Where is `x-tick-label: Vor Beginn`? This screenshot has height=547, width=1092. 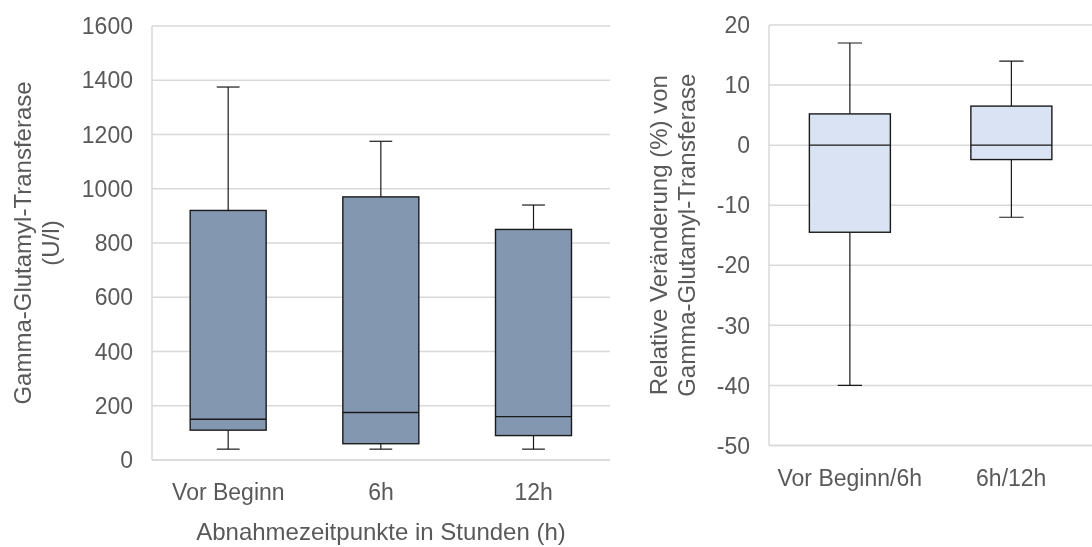 x-tick-label: Vor Beginn is located at coordinates (228, 492).